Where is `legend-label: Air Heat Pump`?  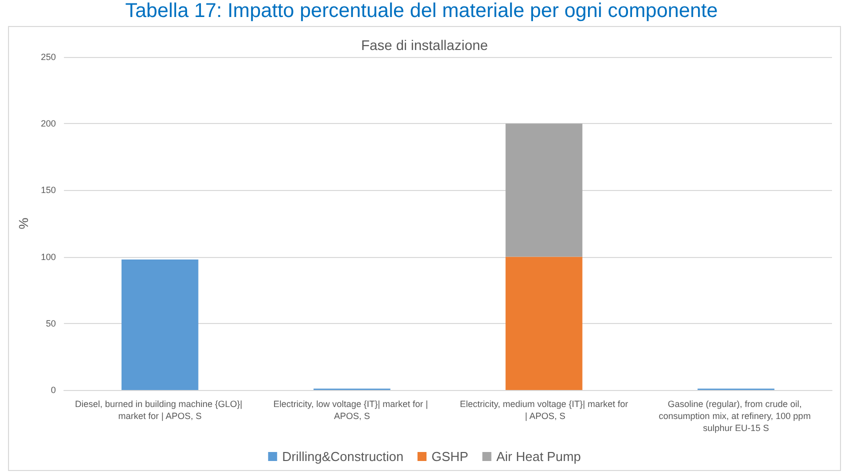 legend-label: Air Heat Pump is located at coordinates (538, 456).